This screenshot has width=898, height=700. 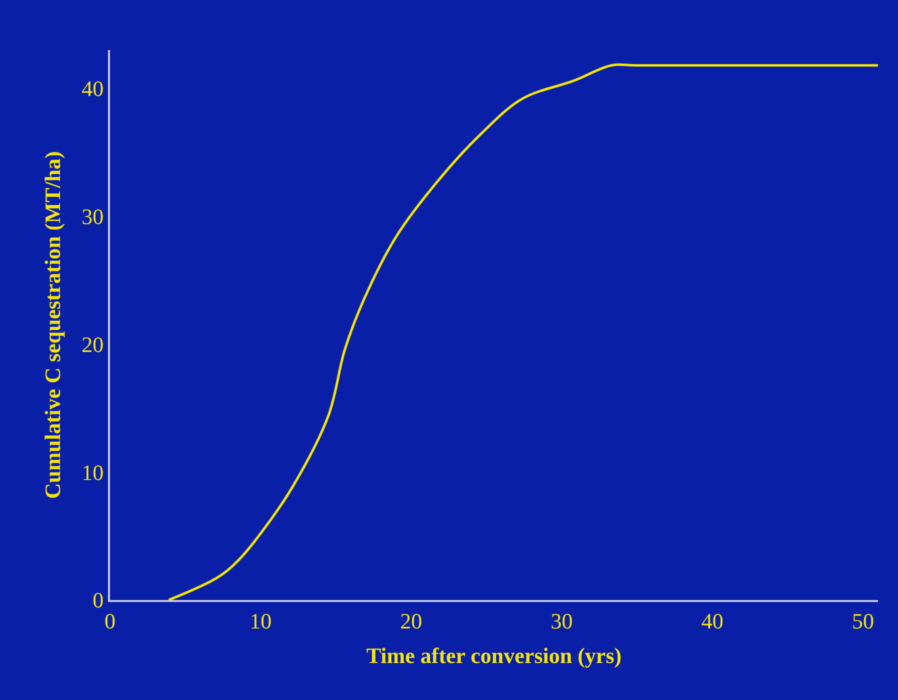 What do you see at coordinates (712, 621) in the screenshot?
I see `x-tick-label: 40` at bounding box center [712, 621].